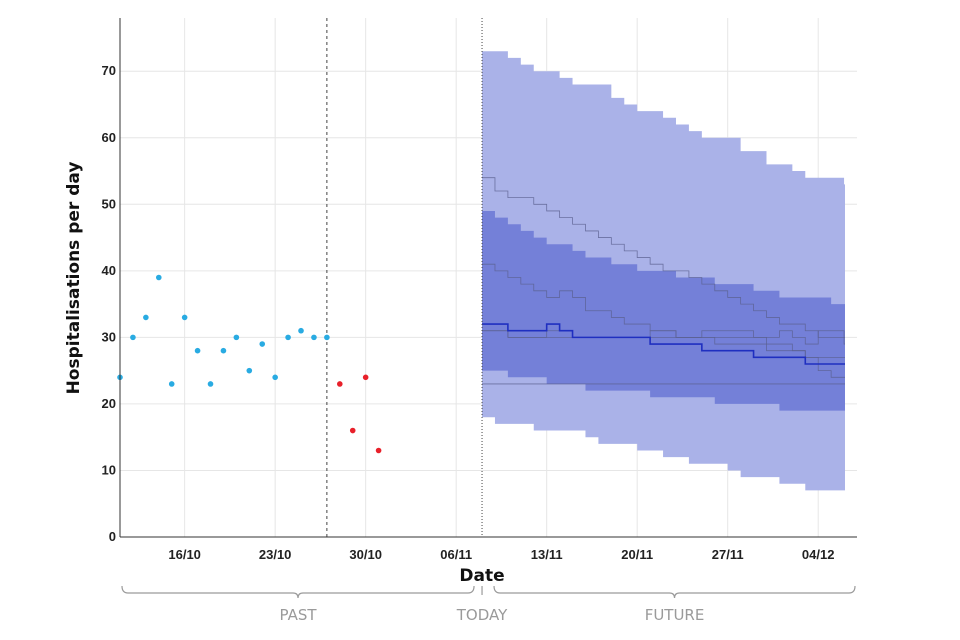 The width and height of the screenshot is (960, 640). I want to click on x-tick-label: 23/10, so click(275, 554).